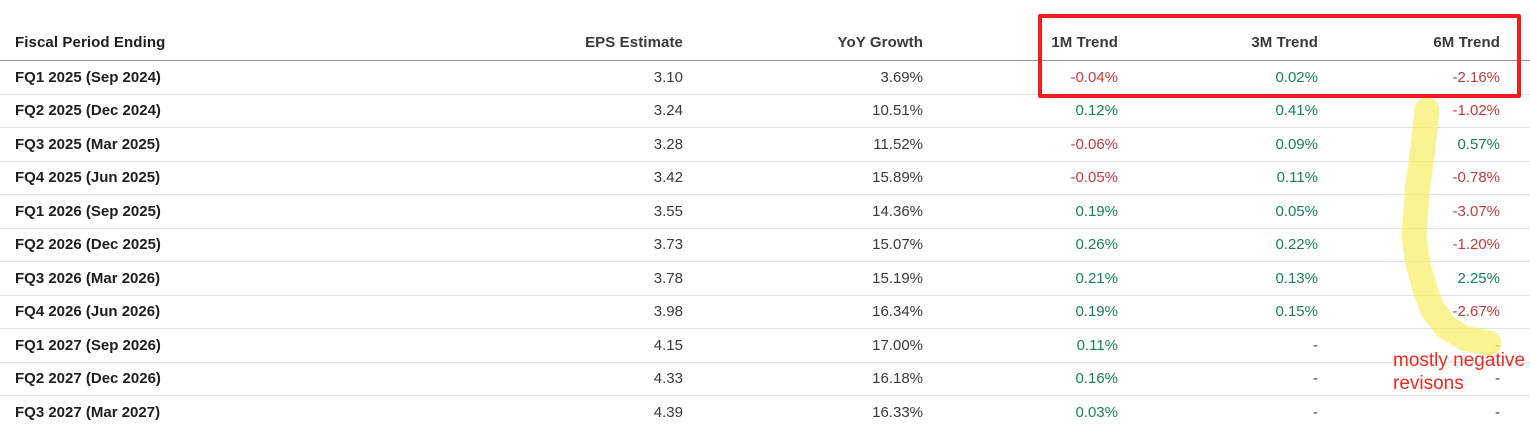  What do you see at coordinates (668, 211) in the screenshot?
I see `eps-estimate-cell: 3.55` at bounding box center [668, 211].